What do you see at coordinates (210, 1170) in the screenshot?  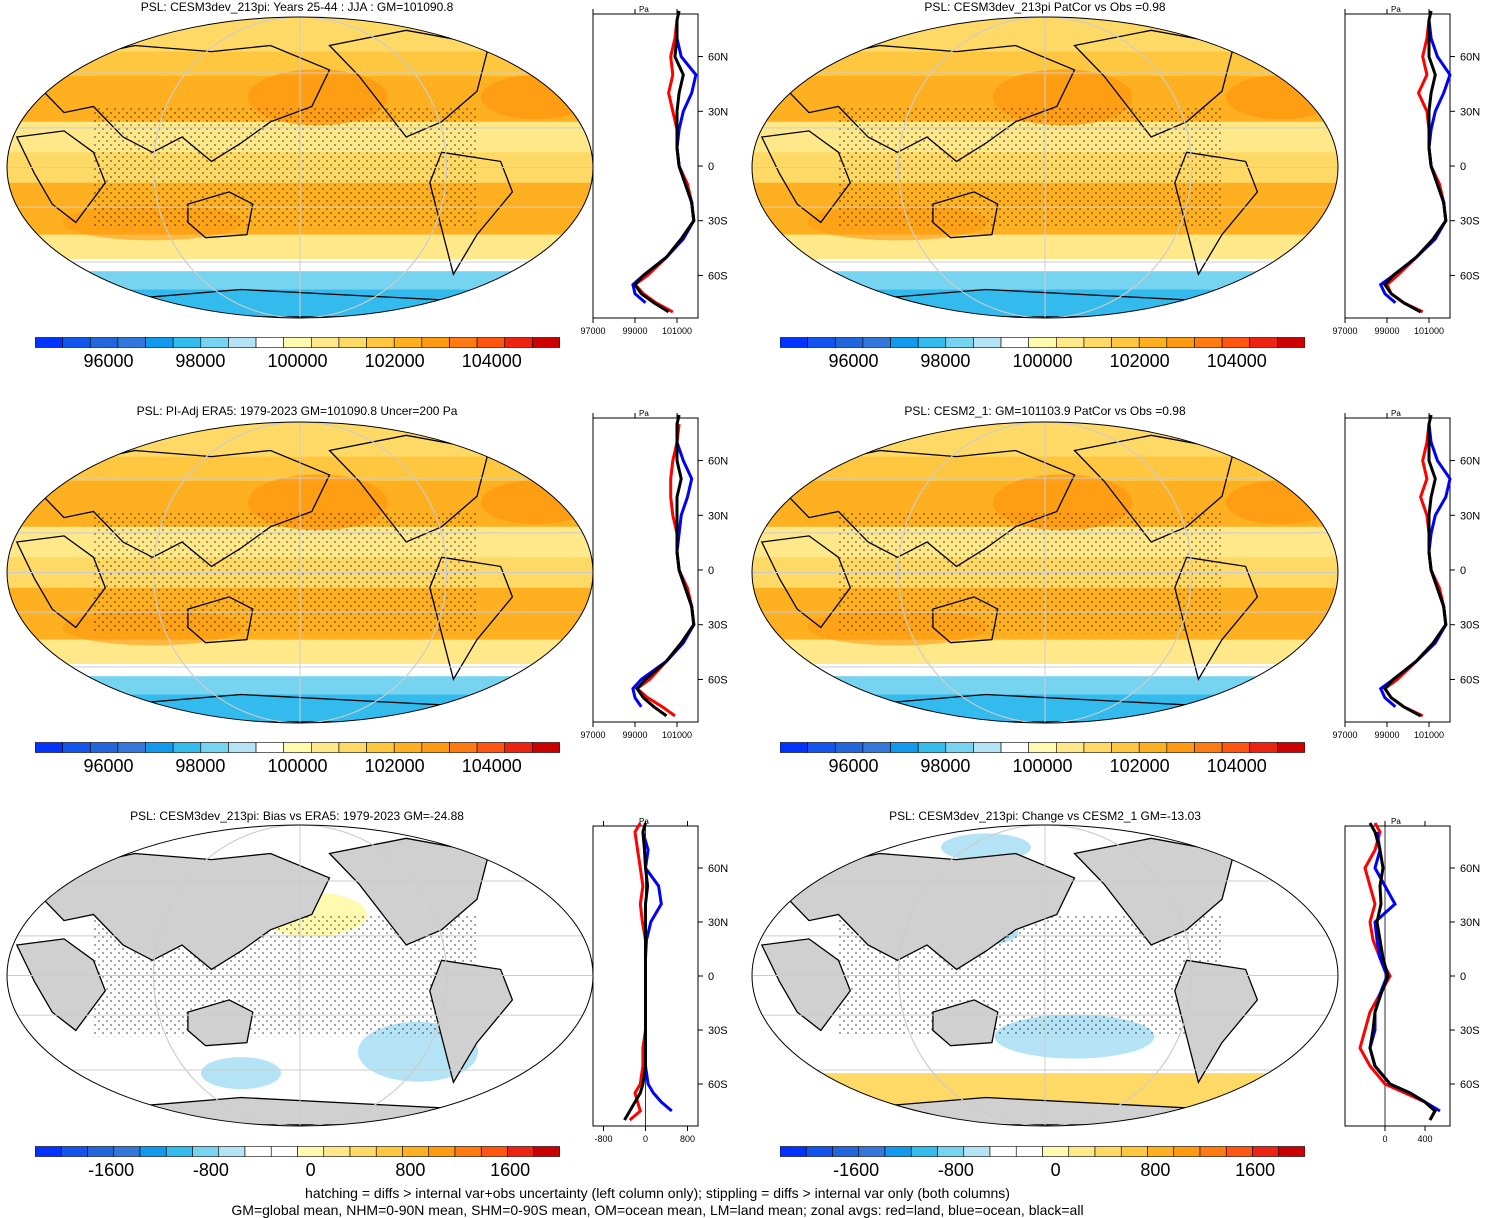 I see `colorbar-tick-label: -800` at bounding box center [210, 1170].